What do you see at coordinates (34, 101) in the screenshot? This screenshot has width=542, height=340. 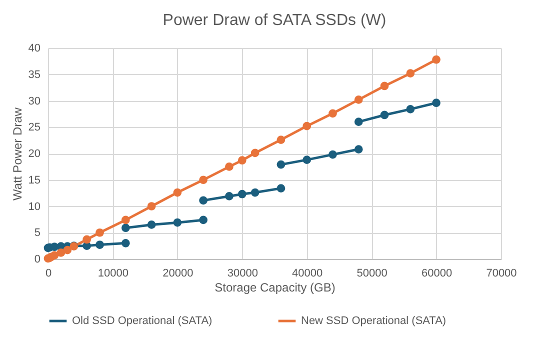 I see `y-tick-label: 30` at bounding box center [34, 101].